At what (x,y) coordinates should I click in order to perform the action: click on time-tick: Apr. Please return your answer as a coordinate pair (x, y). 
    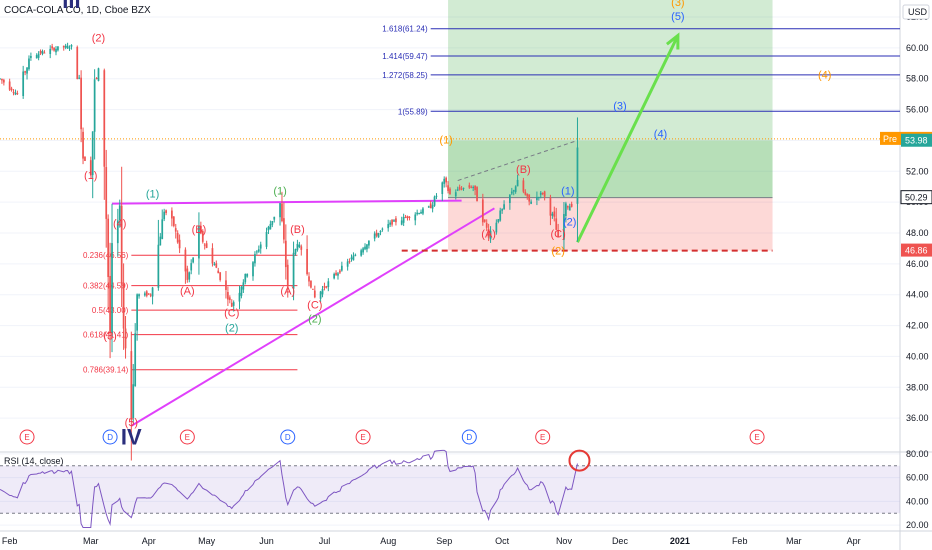
    Looking at the image, I should click on (854, 541).